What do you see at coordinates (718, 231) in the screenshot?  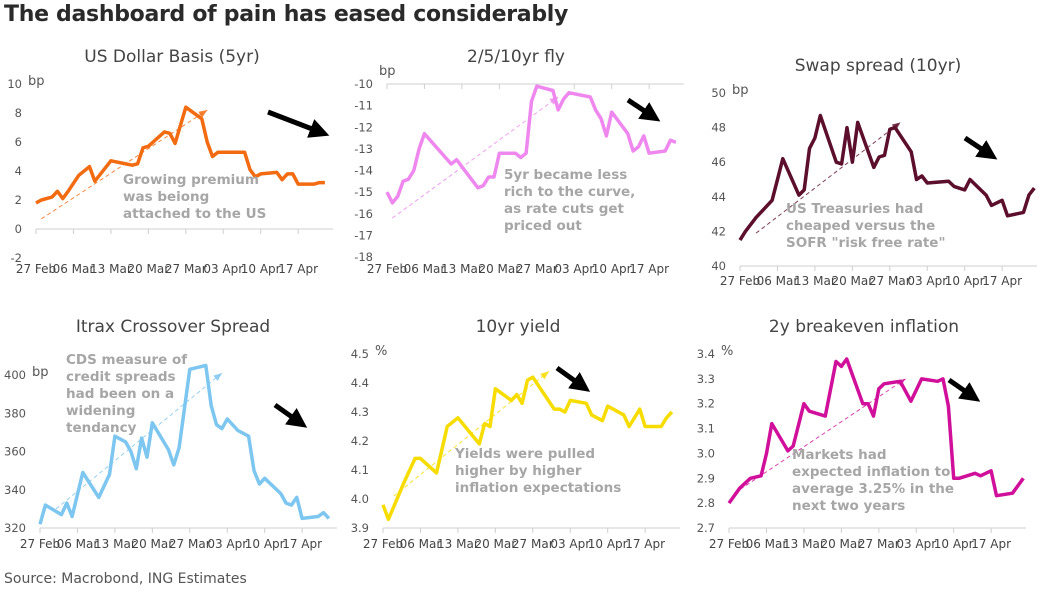 I see `y-tick-label: 42` at bounding box center [718, 231].